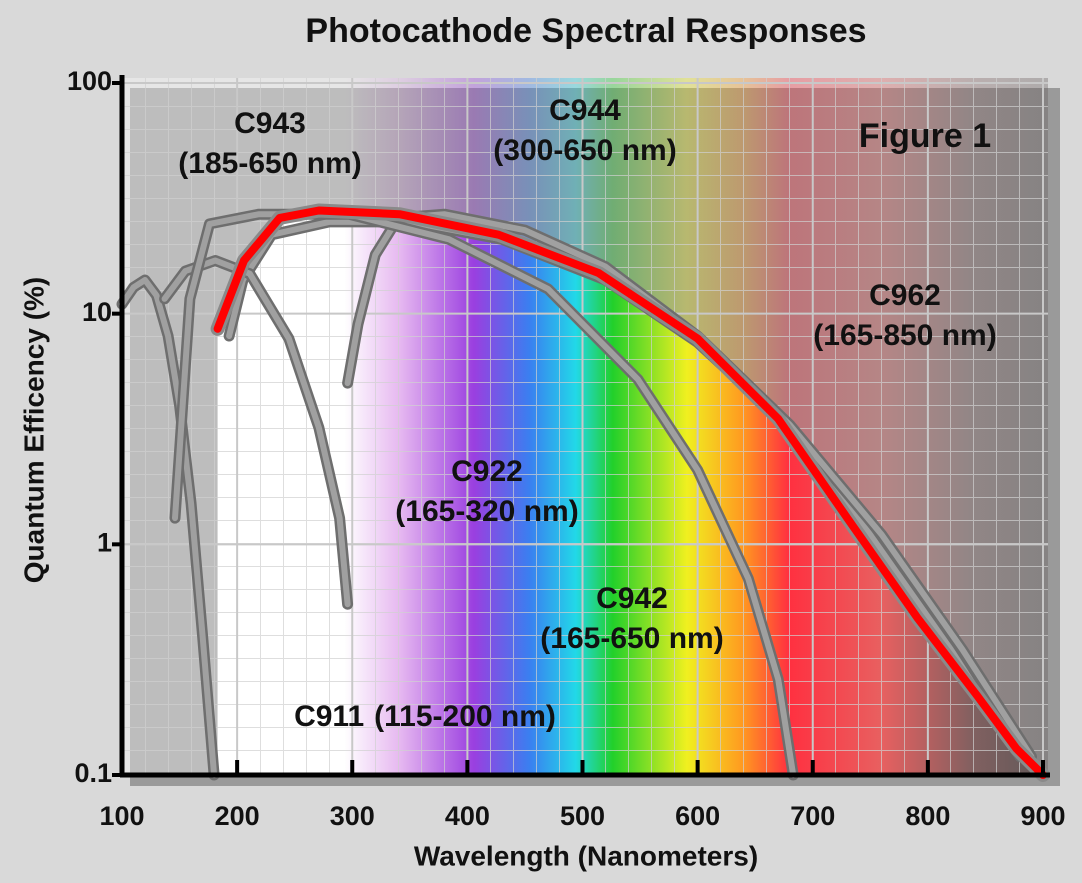 This screenshot has height=883, width=1082. I want to click on y-tick-label: 1, so click(104, 542).